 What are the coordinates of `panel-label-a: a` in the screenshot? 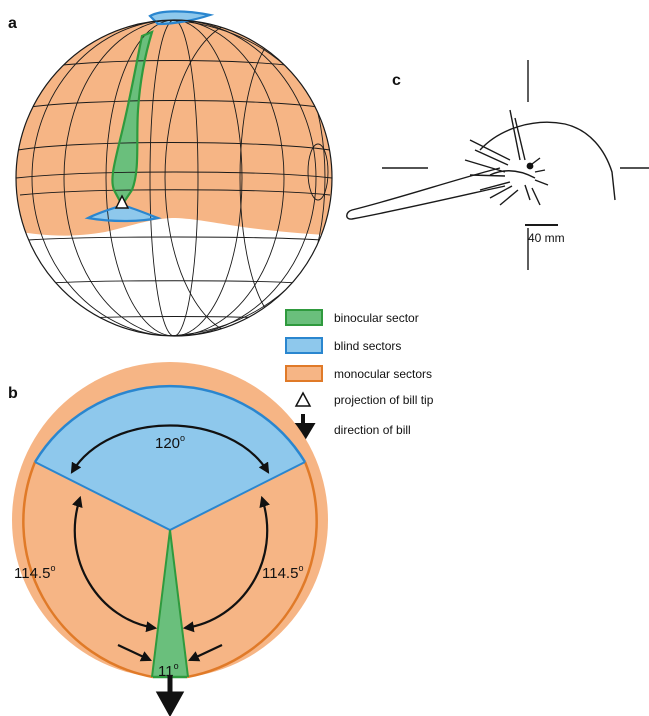 It's located at (12, 23).